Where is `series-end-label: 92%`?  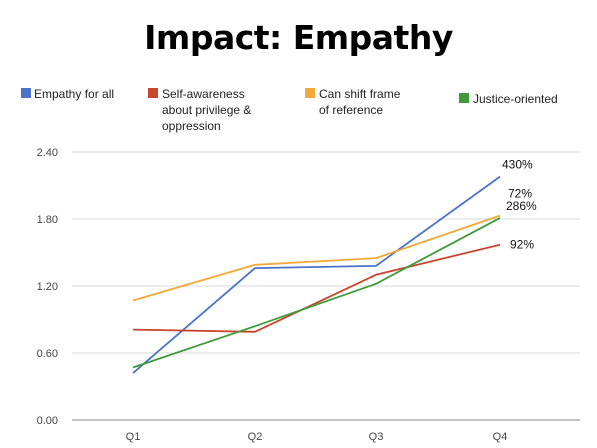 series-end-label: 92% is located at coordinates (522, 245).